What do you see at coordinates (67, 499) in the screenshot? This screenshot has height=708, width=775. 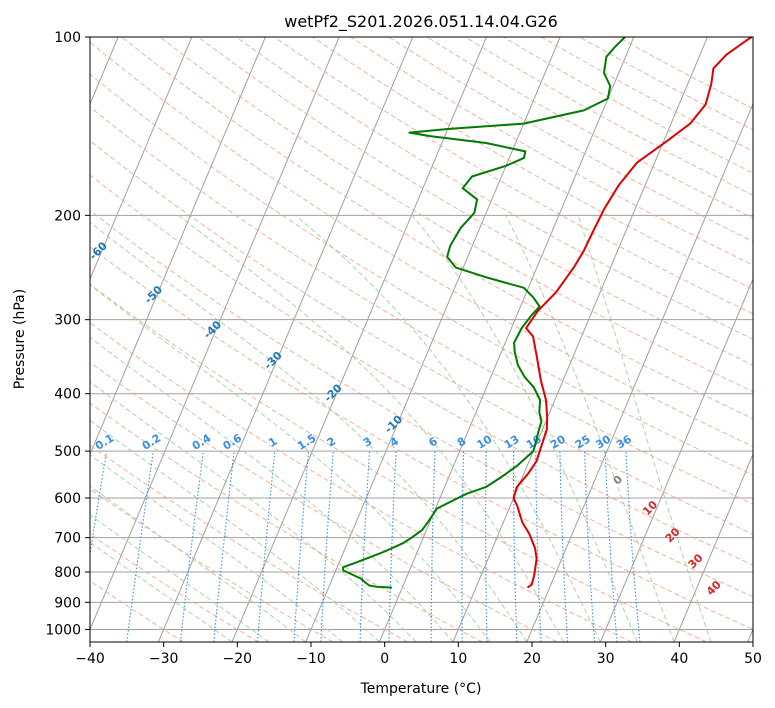 I see `y-tick-label: 600` at bounding box center [67, 499].